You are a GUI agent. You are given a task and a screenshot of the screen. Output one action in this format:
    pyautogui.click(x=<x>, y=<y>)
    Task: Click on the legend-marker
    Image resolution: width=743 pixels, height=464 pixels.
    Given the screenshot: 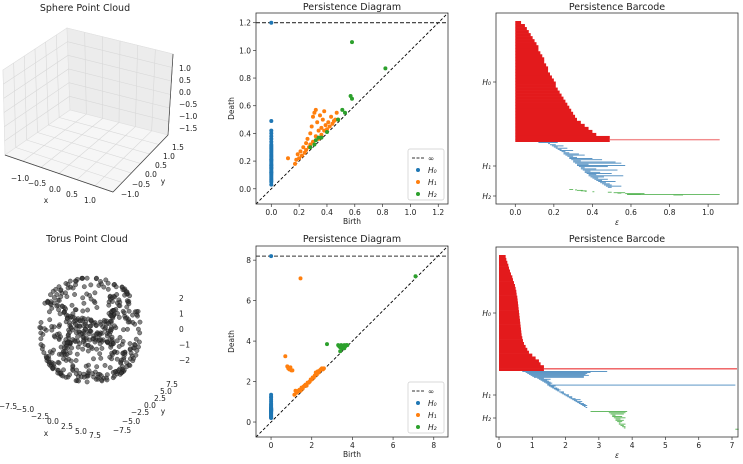 What is the action you would take?
    pyautogui.click(x=418, y=415)
    